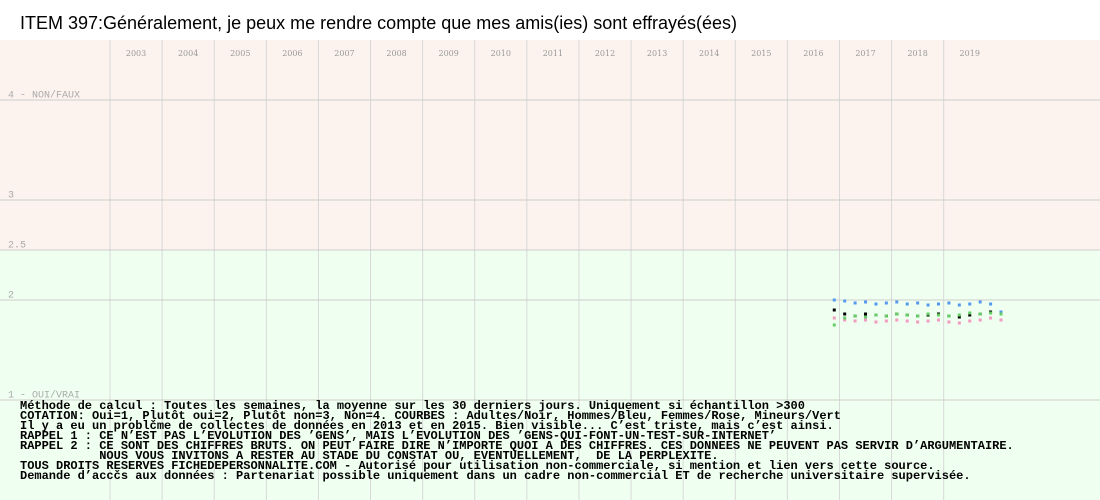 The height and width of the screenshot is (500, 1100). What do you see at coordinates (917, 312) in the screenshot?
I see `marks` at bounding box center [917, 312].